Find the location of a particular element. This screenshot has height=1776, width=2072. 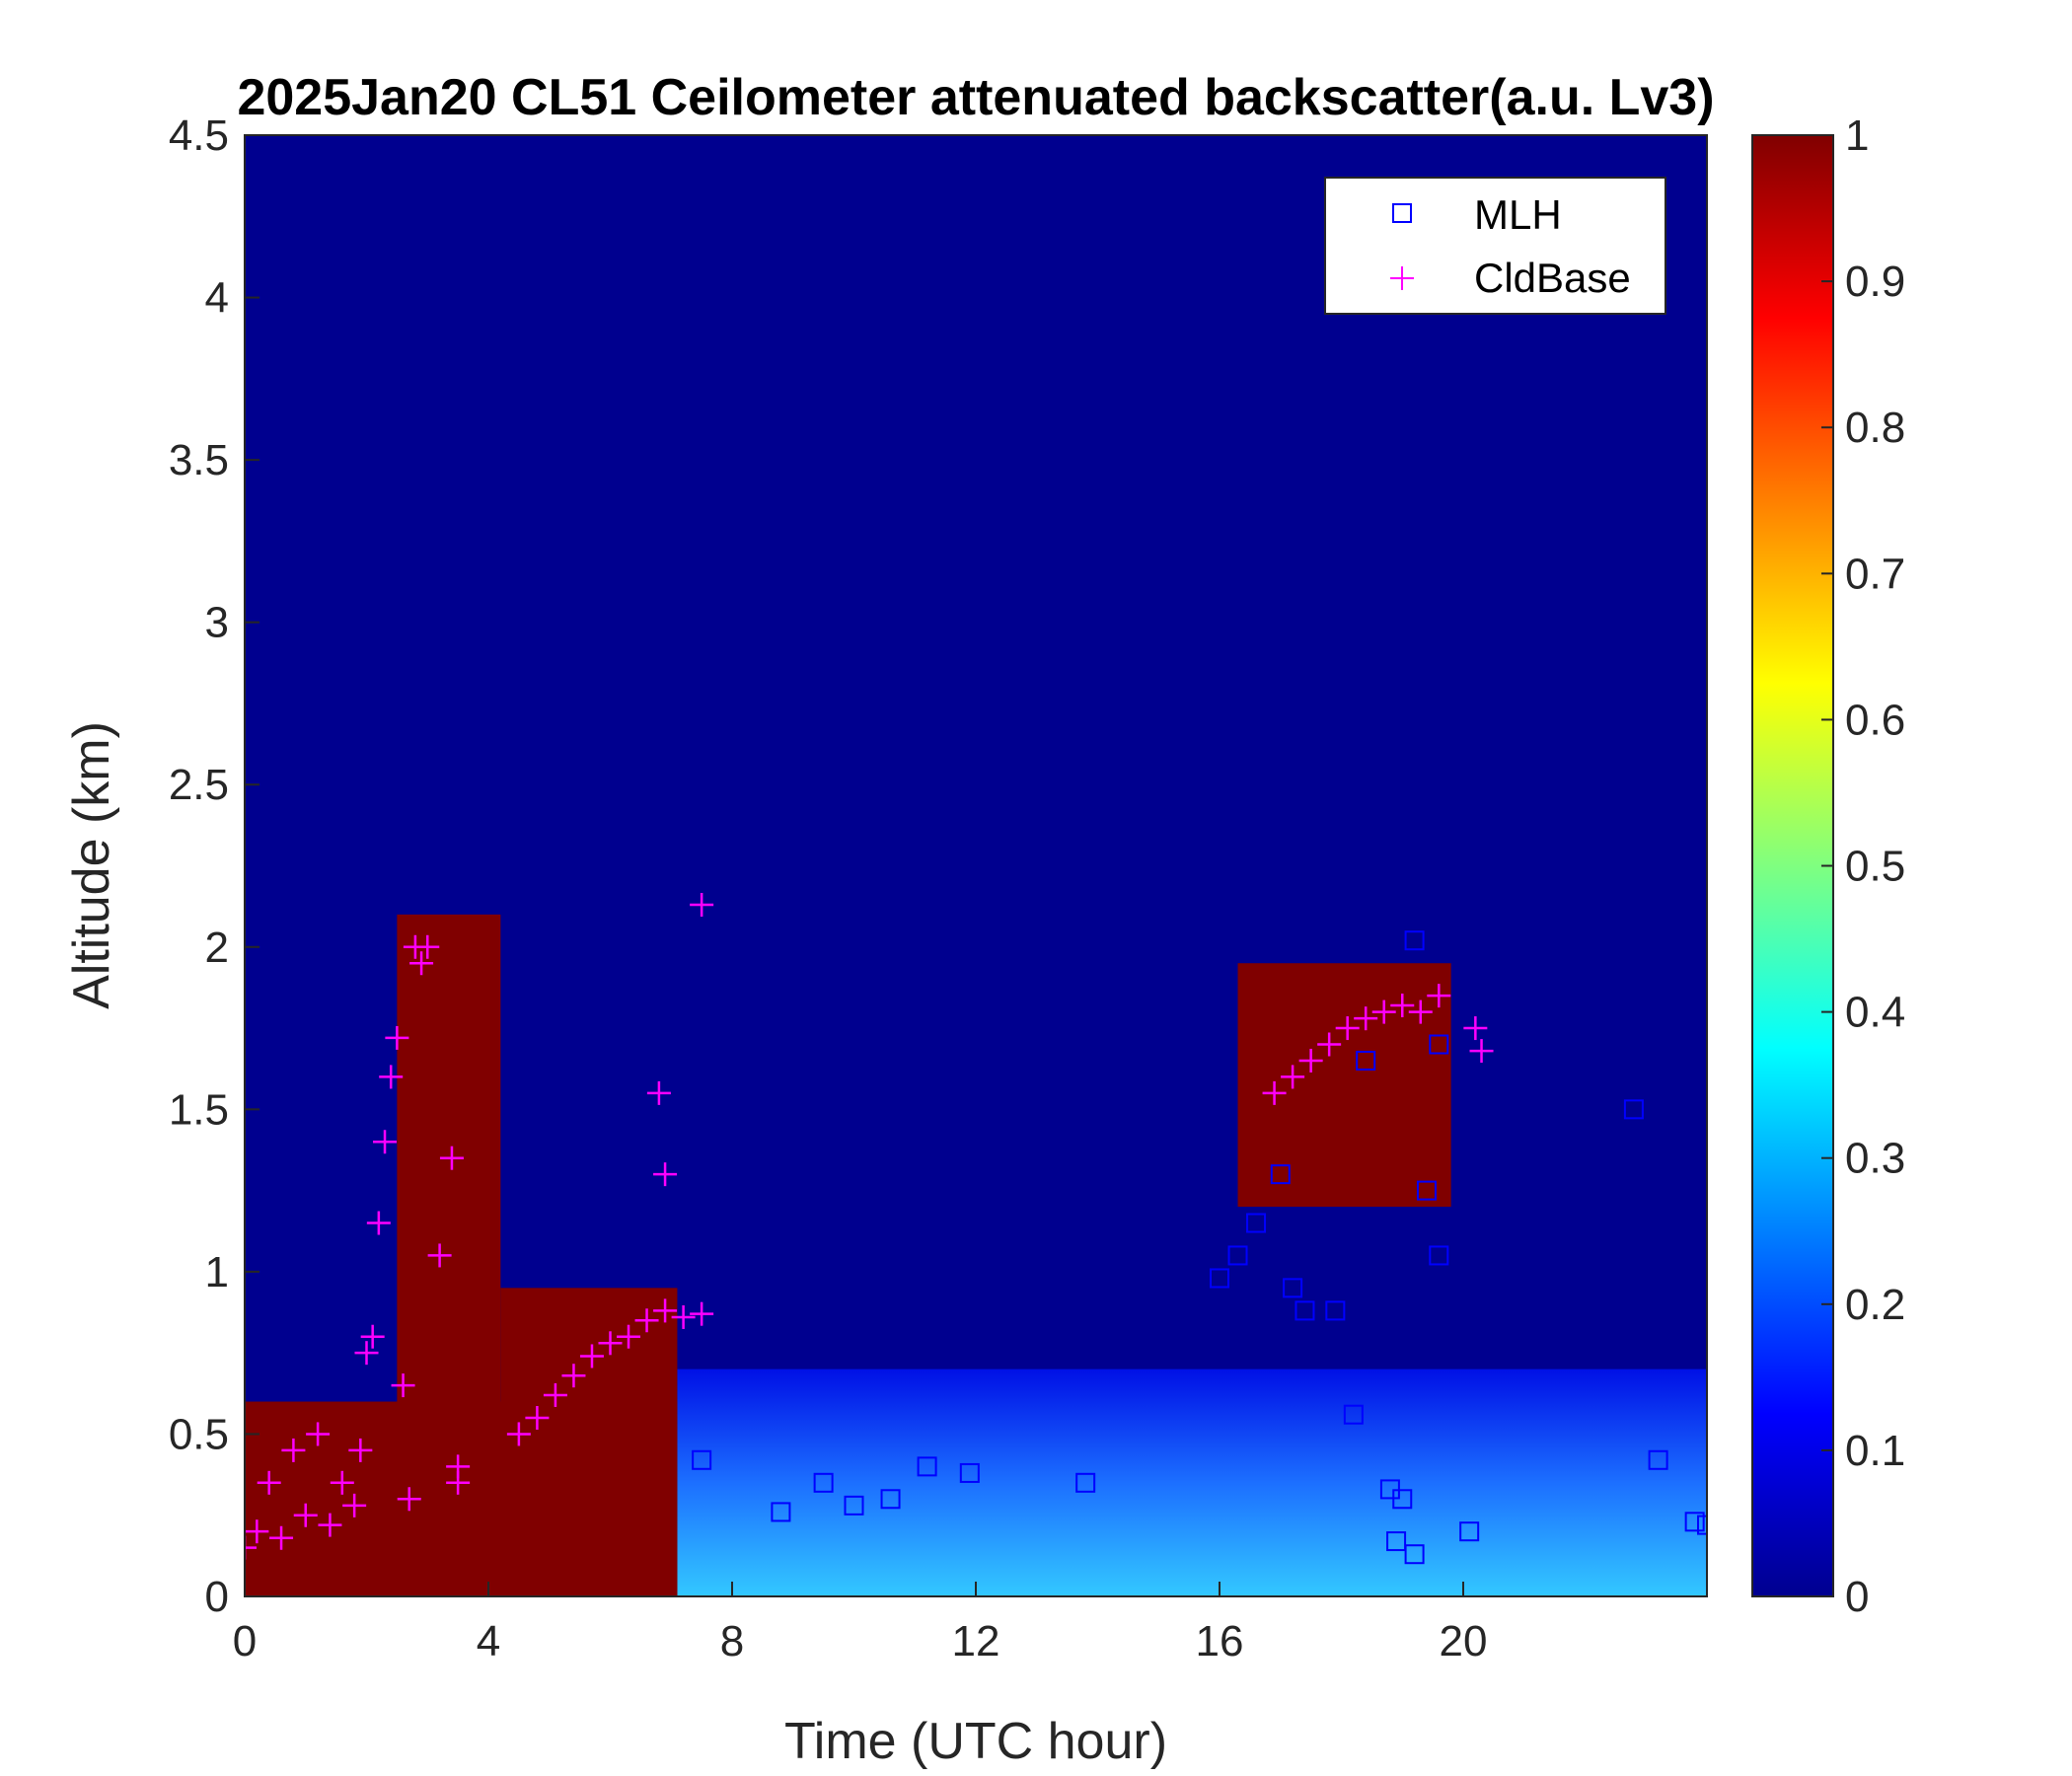

legend-cldbase-label: CldBase is located at coordinates (1552, 278).